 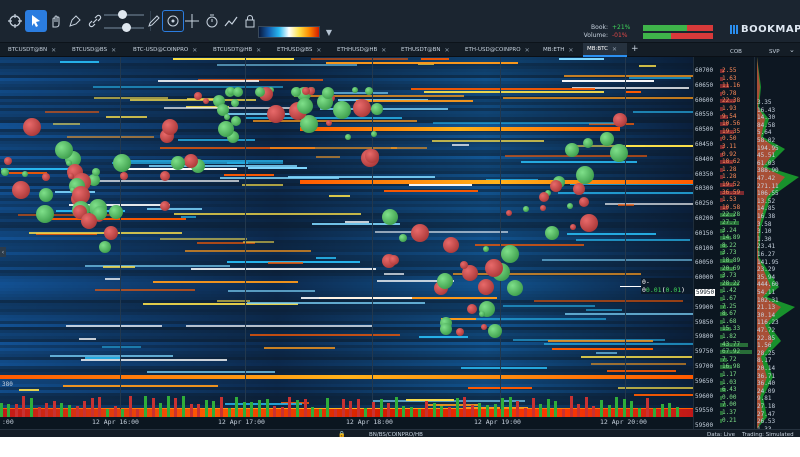 What do you see at coordinates (95, 21) in the screenshot?
I see `link-icon` at bounding box center [95, 21].